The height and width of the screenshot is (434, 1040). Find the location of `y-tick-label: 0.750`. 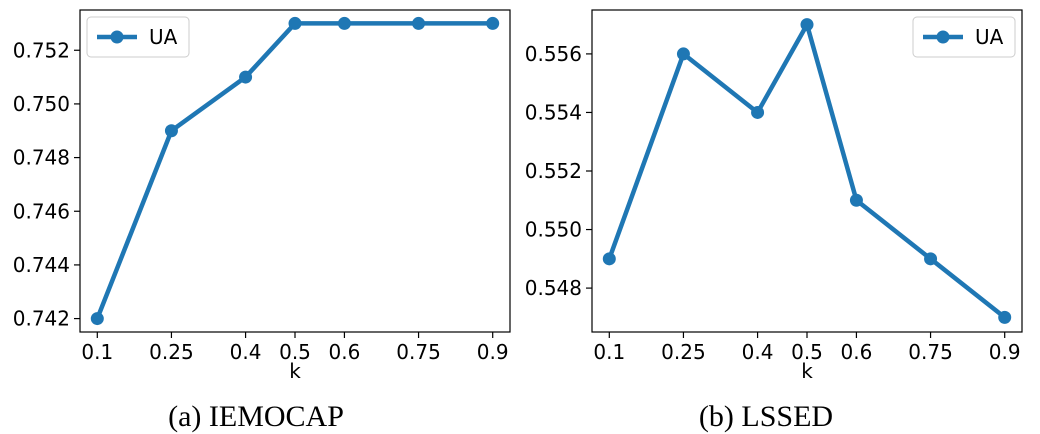

y-tick-label: 0.750 is located at coordinates (41, 104).